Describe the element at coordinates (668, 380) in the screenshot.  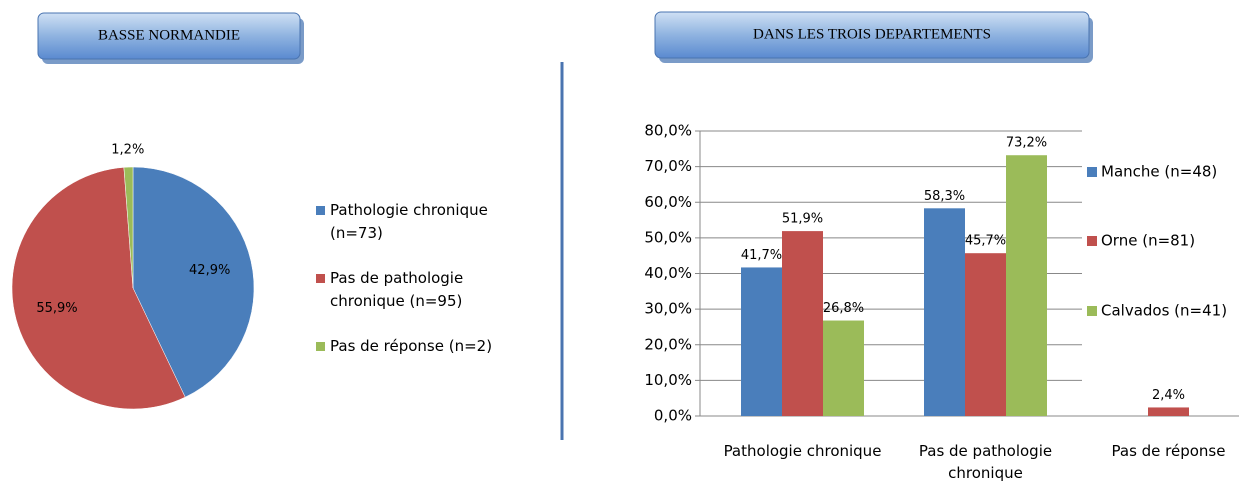
I see `y-tick-label: 10,0%` at that location.